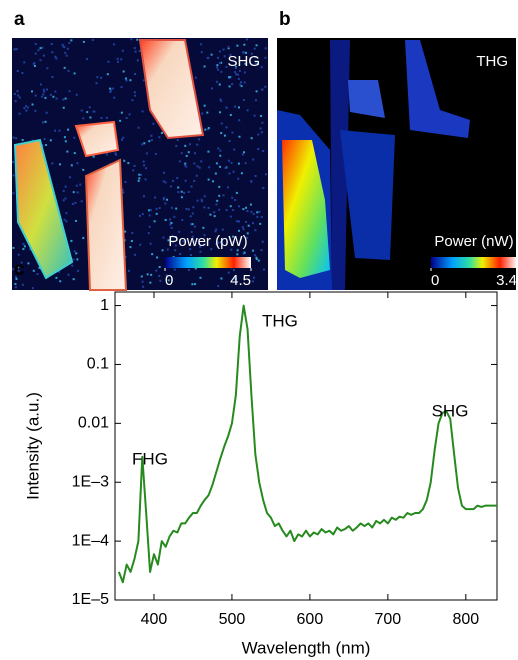  What do you see at coordinates (154, 619) in the screenshot?
I see `x-tick-label: 400` at bounding box center [154, 619].